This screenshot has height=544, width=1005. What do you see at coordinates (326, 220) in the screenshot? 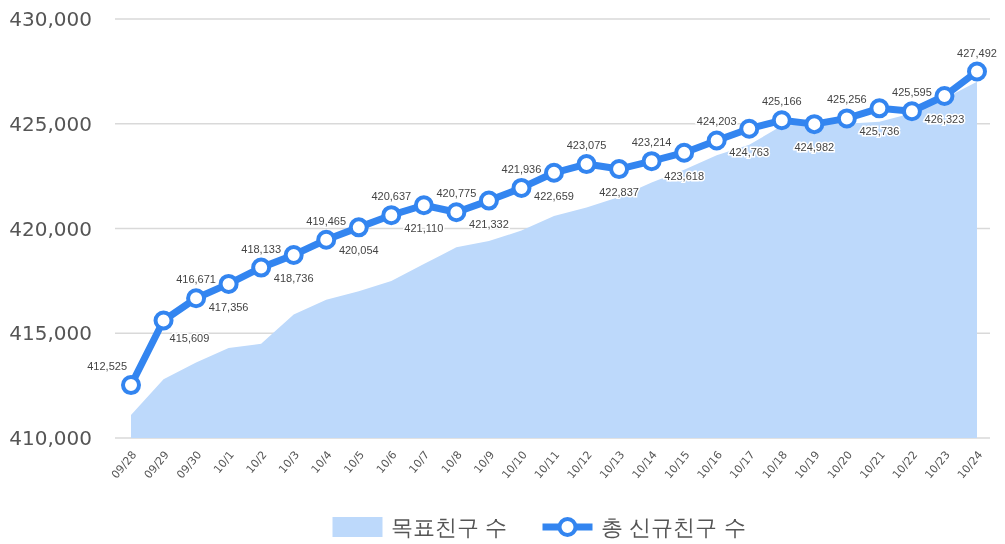
I see `data-label: 419,465` at bounding box center [326, 220].